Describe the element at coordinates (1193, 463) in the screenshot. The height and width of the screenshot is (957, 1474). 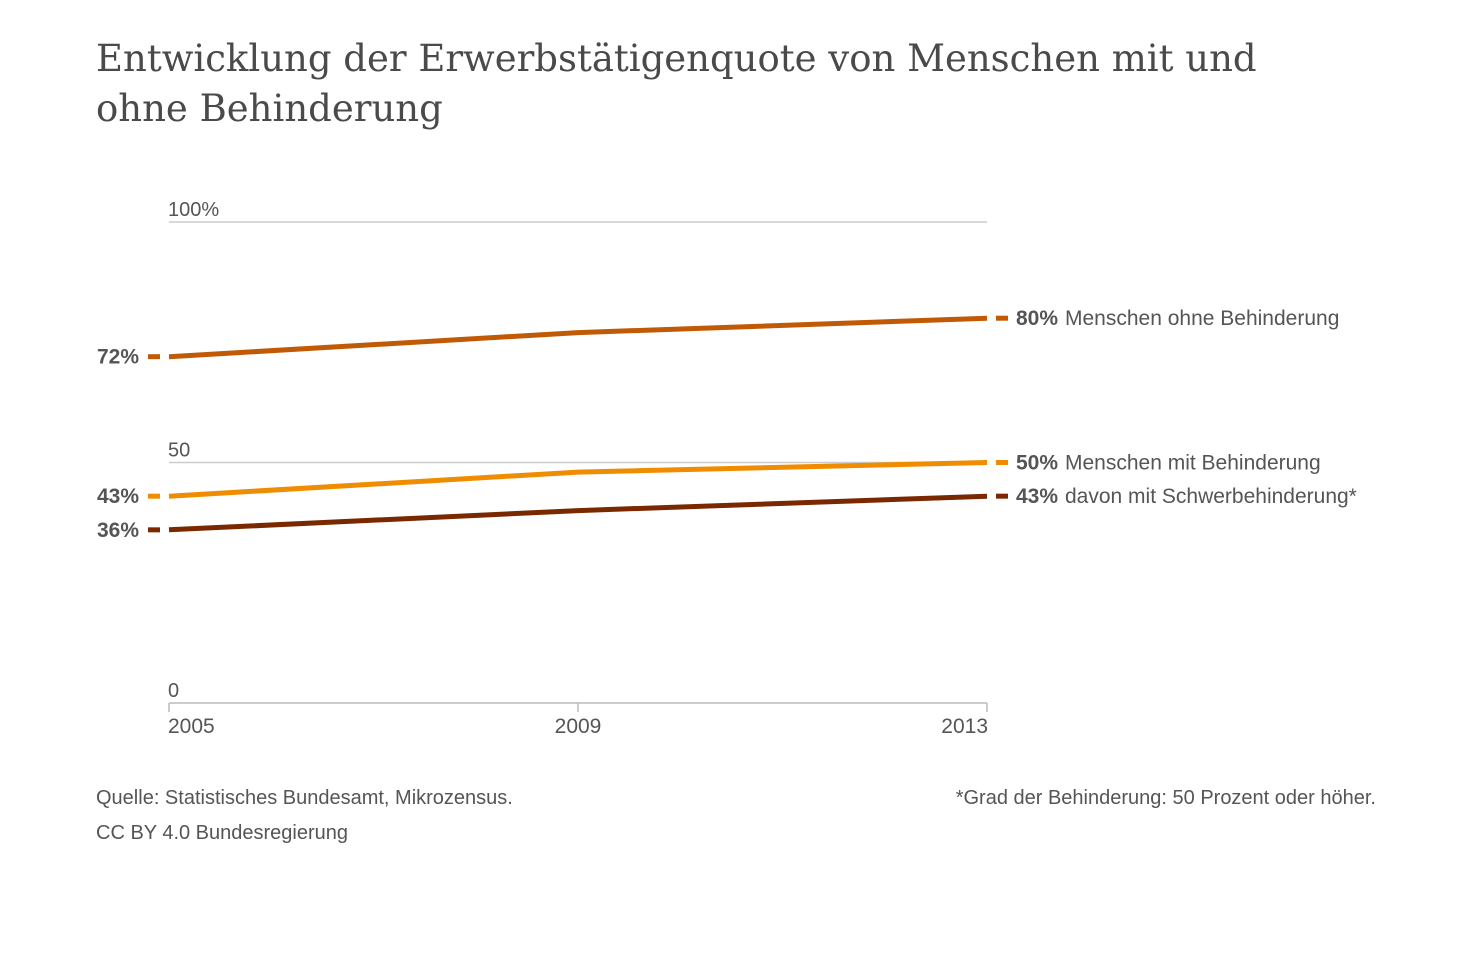
I see `series-name-label: Menschen mit Behinderung` at that location.